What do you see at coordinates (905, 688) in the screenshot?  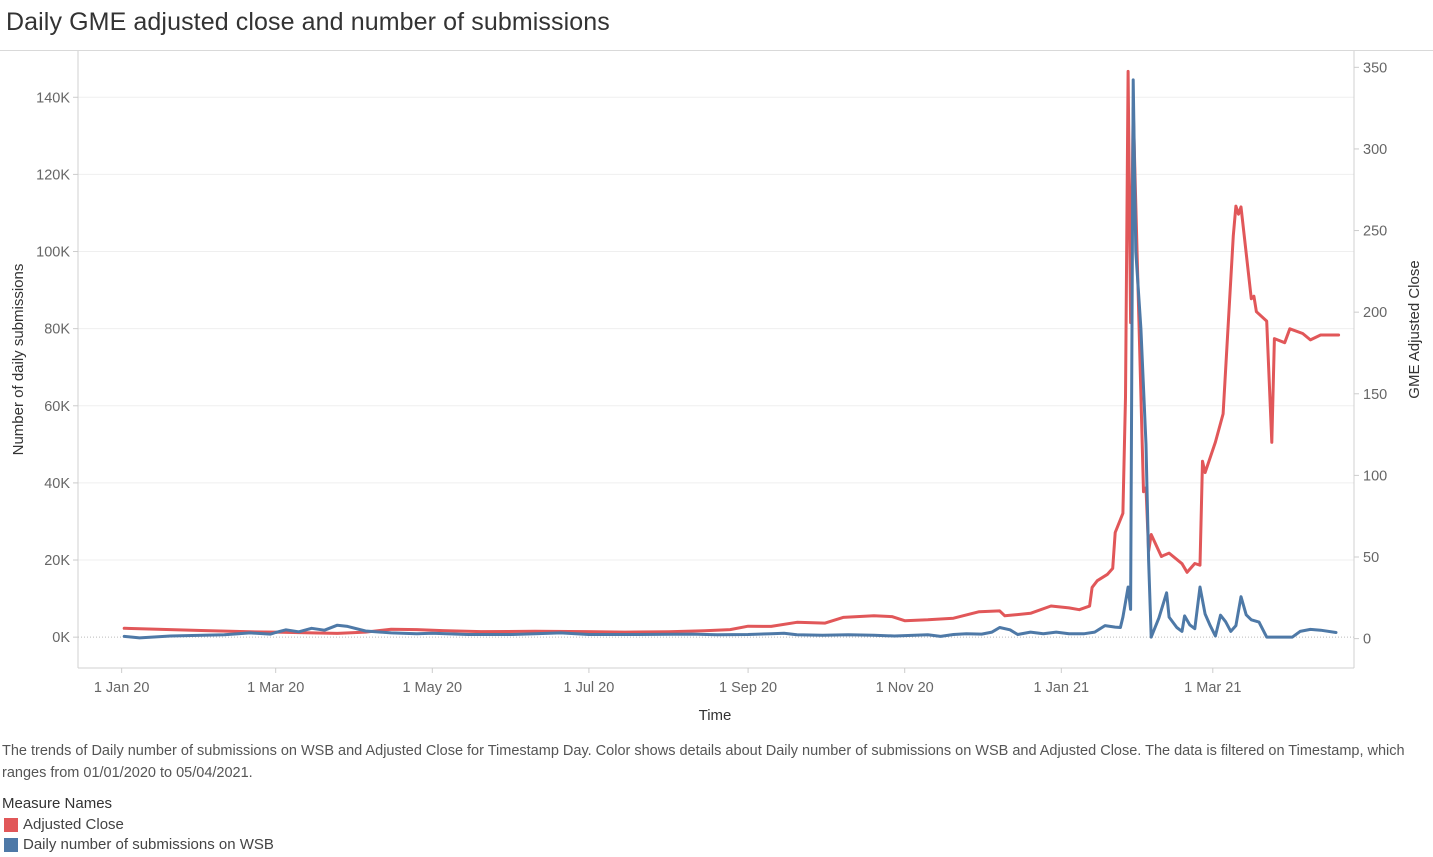 I see `x-tick-label: 1 Nov 20` at bounding box center [905, 688].